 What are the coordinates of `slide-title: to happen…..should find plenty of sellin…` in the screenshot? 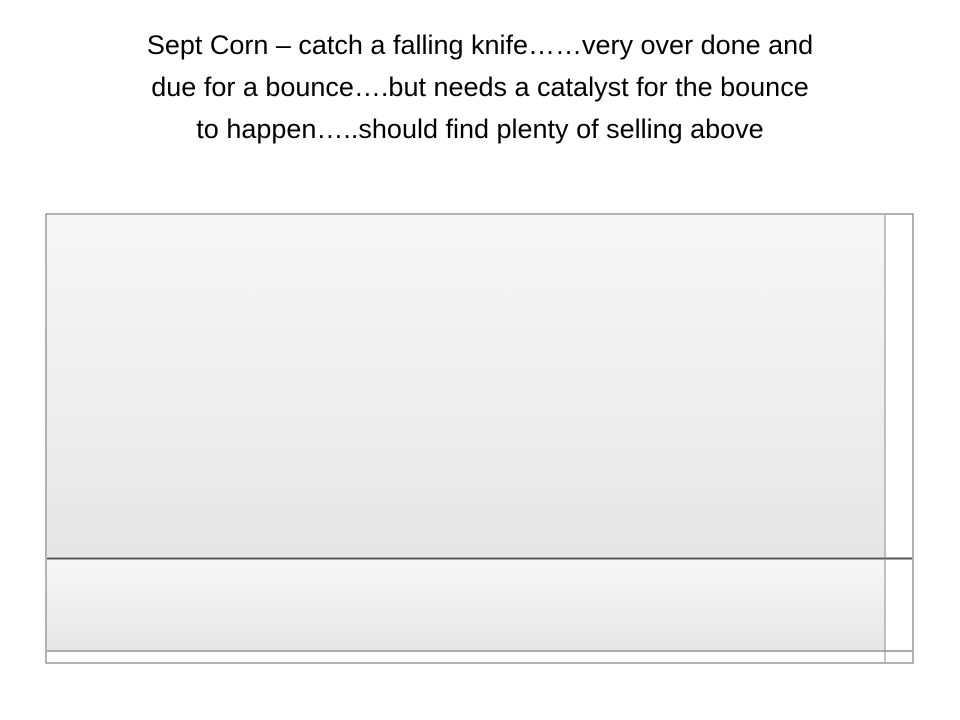 It's located at (479, 129).